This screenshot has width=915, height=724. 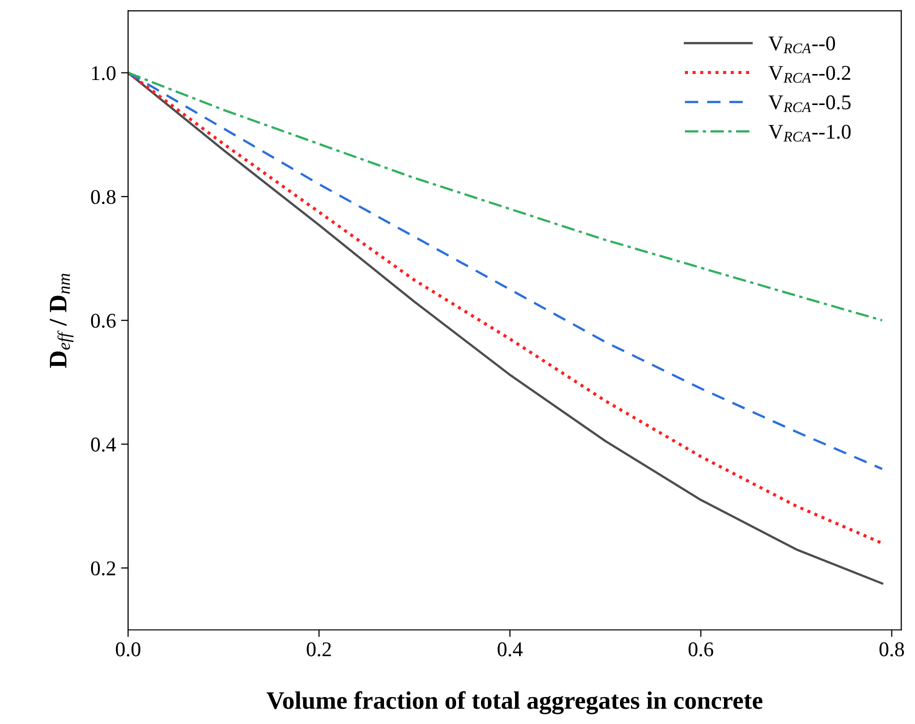 What do you see at coordinates (128, 649) in the screenshot?
I see `x-tick-label: 0.0` at bounding box center [128, 649].